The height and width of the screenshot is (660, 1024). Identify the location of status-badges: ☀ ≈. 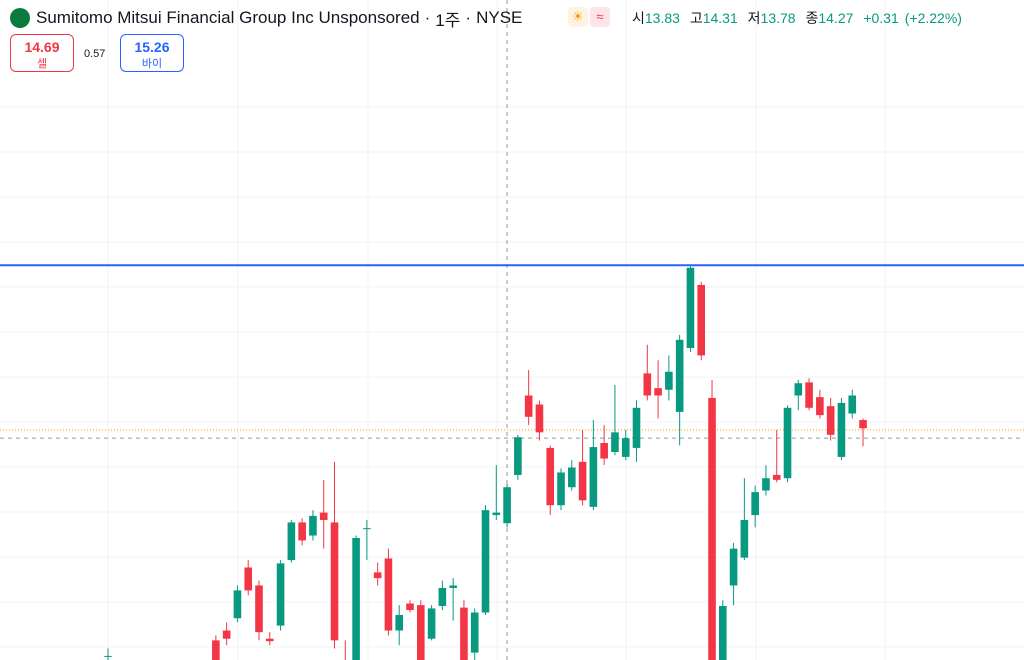
(589, 17).